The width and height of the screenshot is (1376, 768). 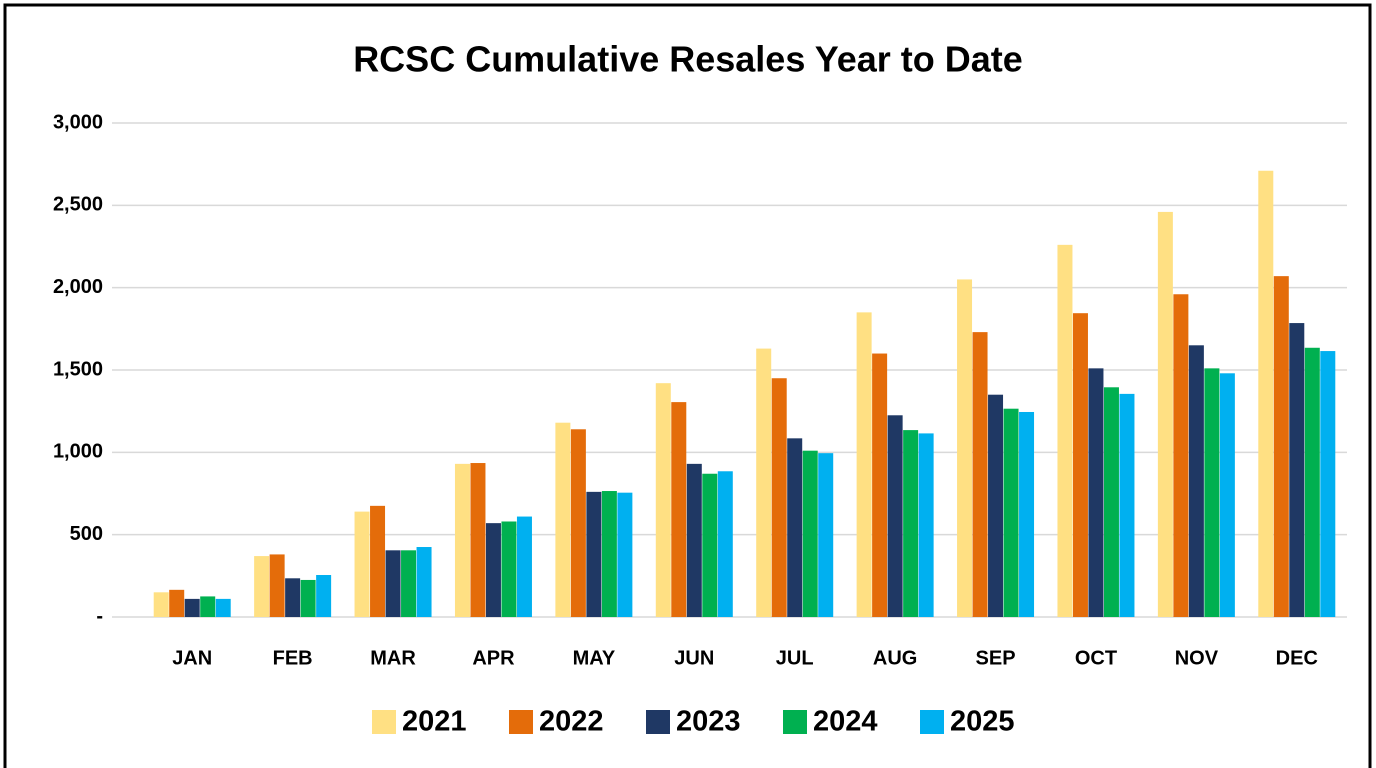 What do you see at coordinates (78, 452) in the screenshot?
I see `y-tick-label: 1,000` at bounding box center [78, 452].